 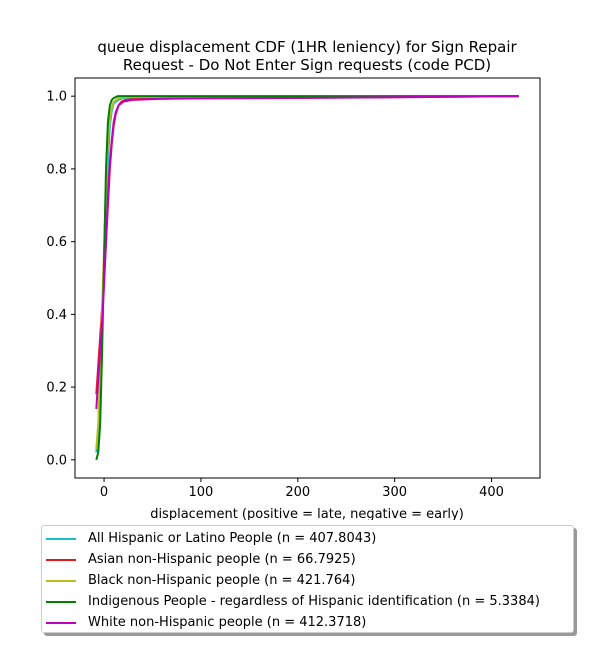 I want to click on legend-item-asian: Asian non-Hispanic people (n = 66.7925), so click(x=307, y=559).